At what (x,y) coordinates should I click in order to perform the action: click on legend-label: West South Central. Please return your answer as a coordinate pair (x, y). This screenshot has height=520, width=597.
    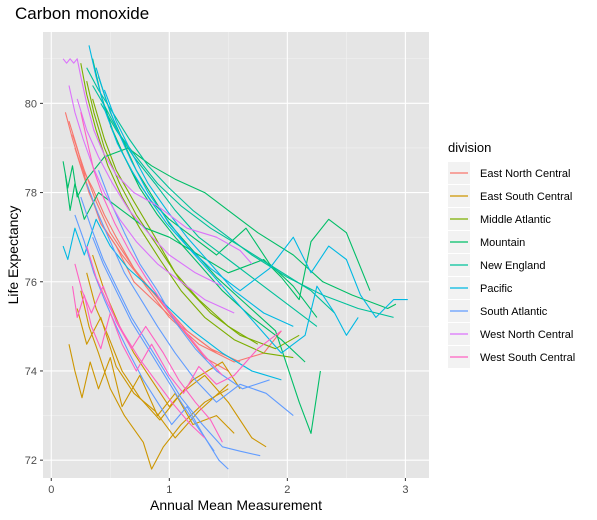
    Looking at the image, I should click on (527, 358).